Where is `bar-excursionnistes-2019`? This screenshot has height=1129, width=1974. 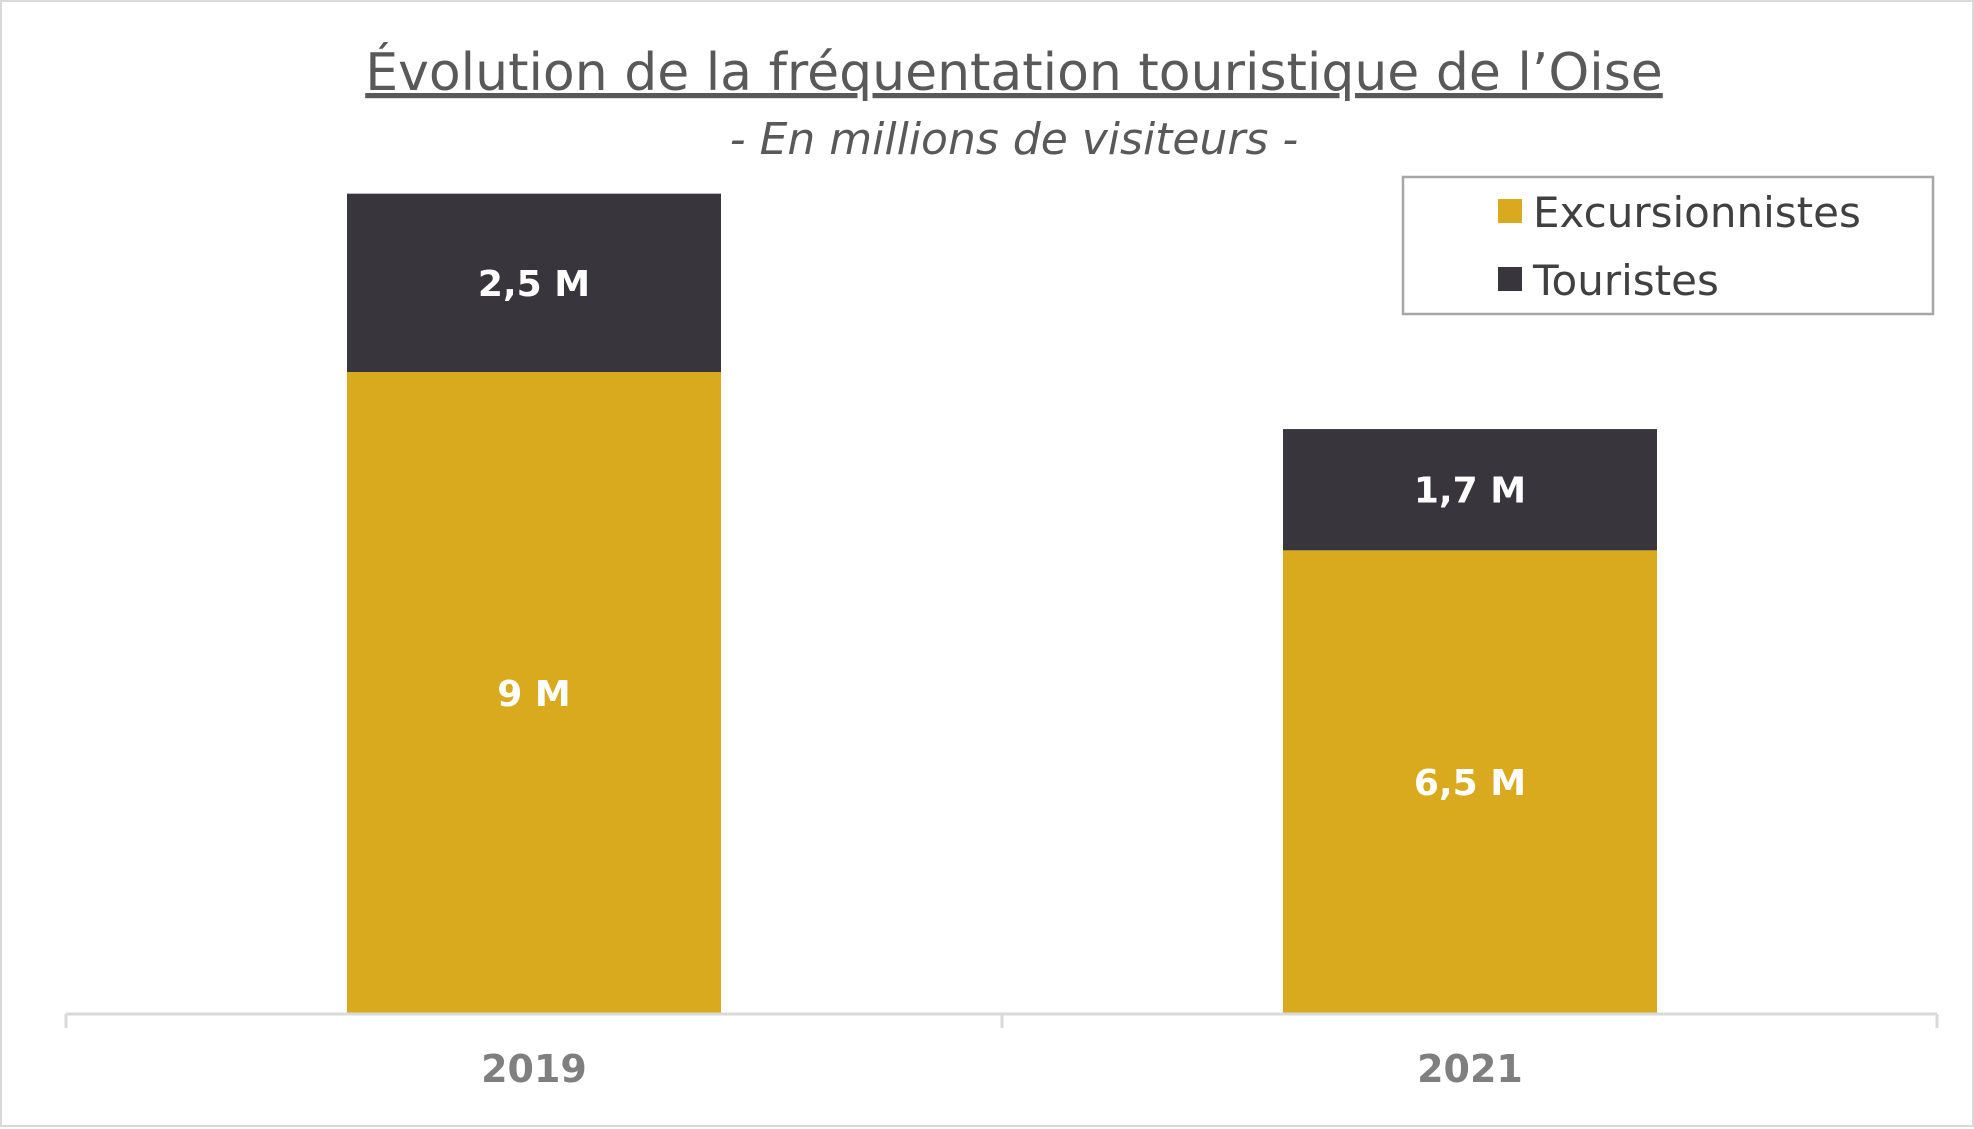
bar-excursionnistes-2019 is located at coordinates (534, 693).